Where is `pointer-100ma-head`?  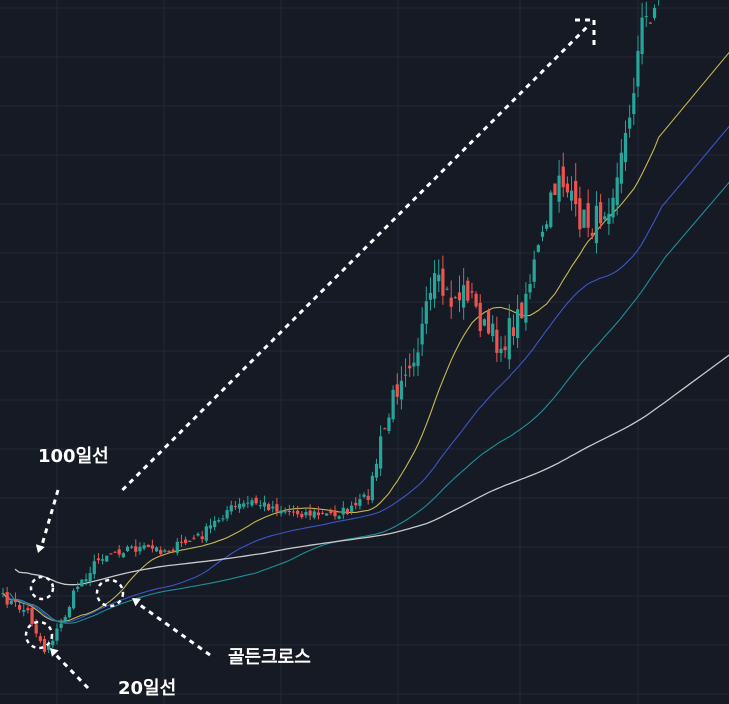
pointer-100ma-head is located at coordinates (40, 548).